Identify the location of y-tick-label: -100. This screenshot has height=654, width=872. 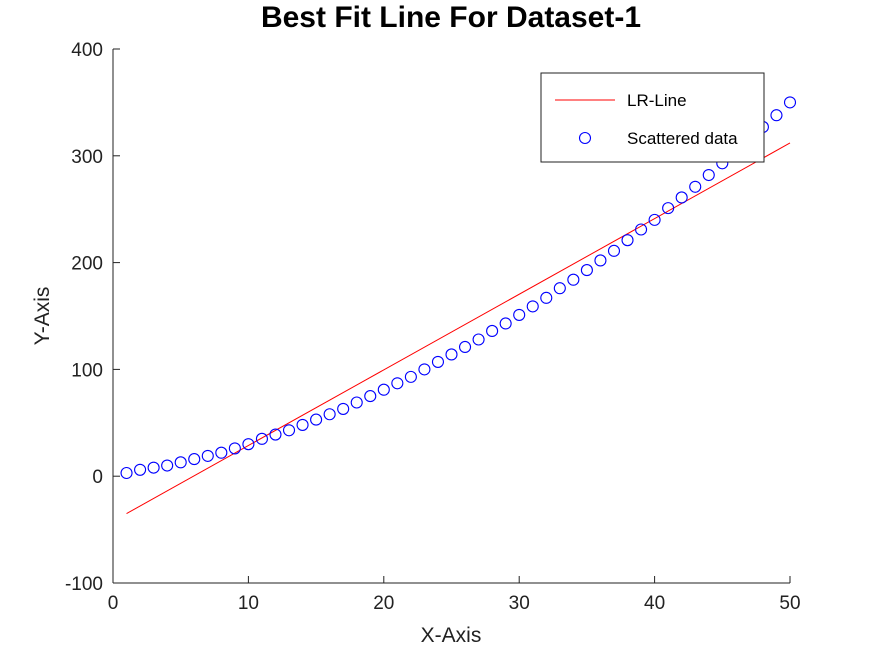
(84, 584).